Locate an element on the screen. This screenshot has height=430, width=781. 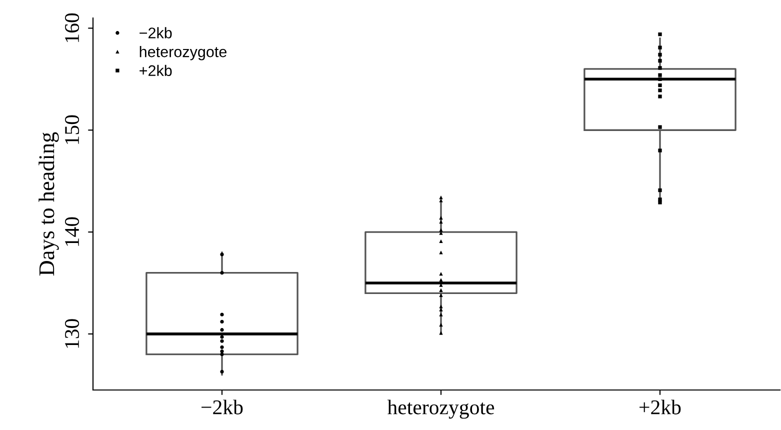
y-axis-title: Days to heading is located at coordinates (48, 204).